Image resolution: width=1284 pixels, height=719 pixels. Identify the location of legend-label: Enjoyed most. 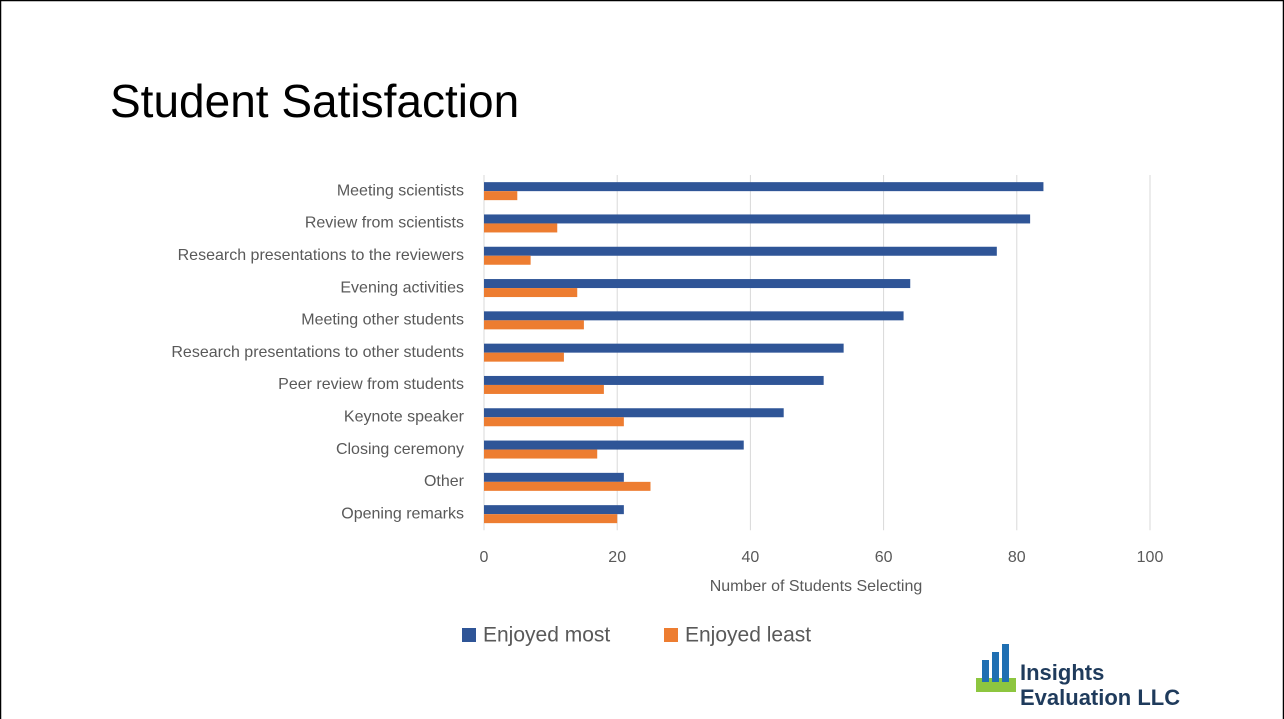
(546, 635).